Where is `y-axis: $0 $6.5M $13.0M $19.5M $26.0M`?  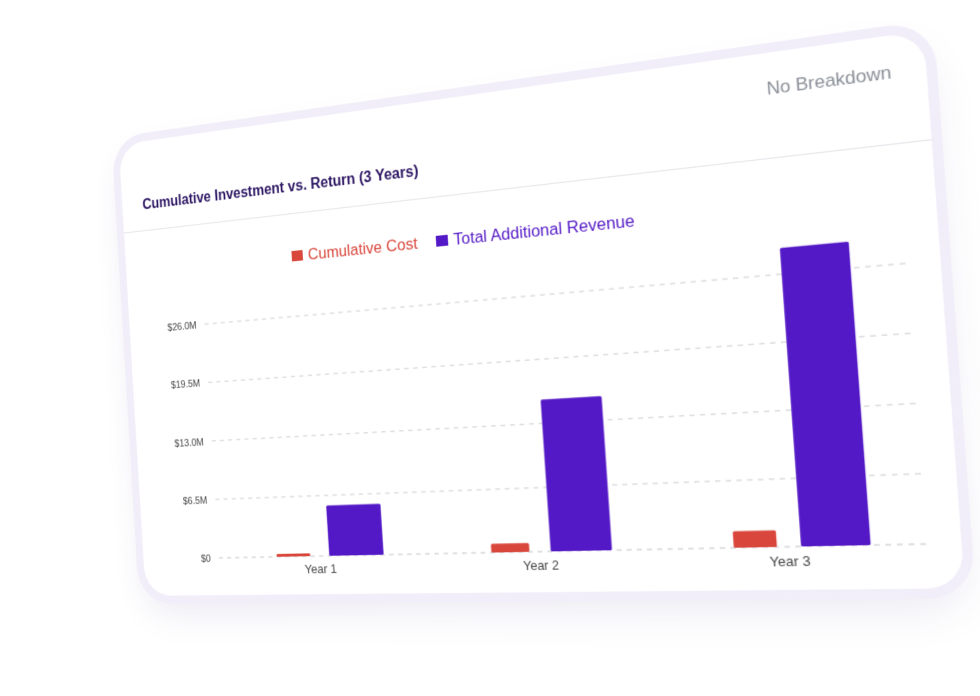
y-axis: $0 $6.5M $13.0M $19.5M $26.0M is located at coordinates (189, 442).